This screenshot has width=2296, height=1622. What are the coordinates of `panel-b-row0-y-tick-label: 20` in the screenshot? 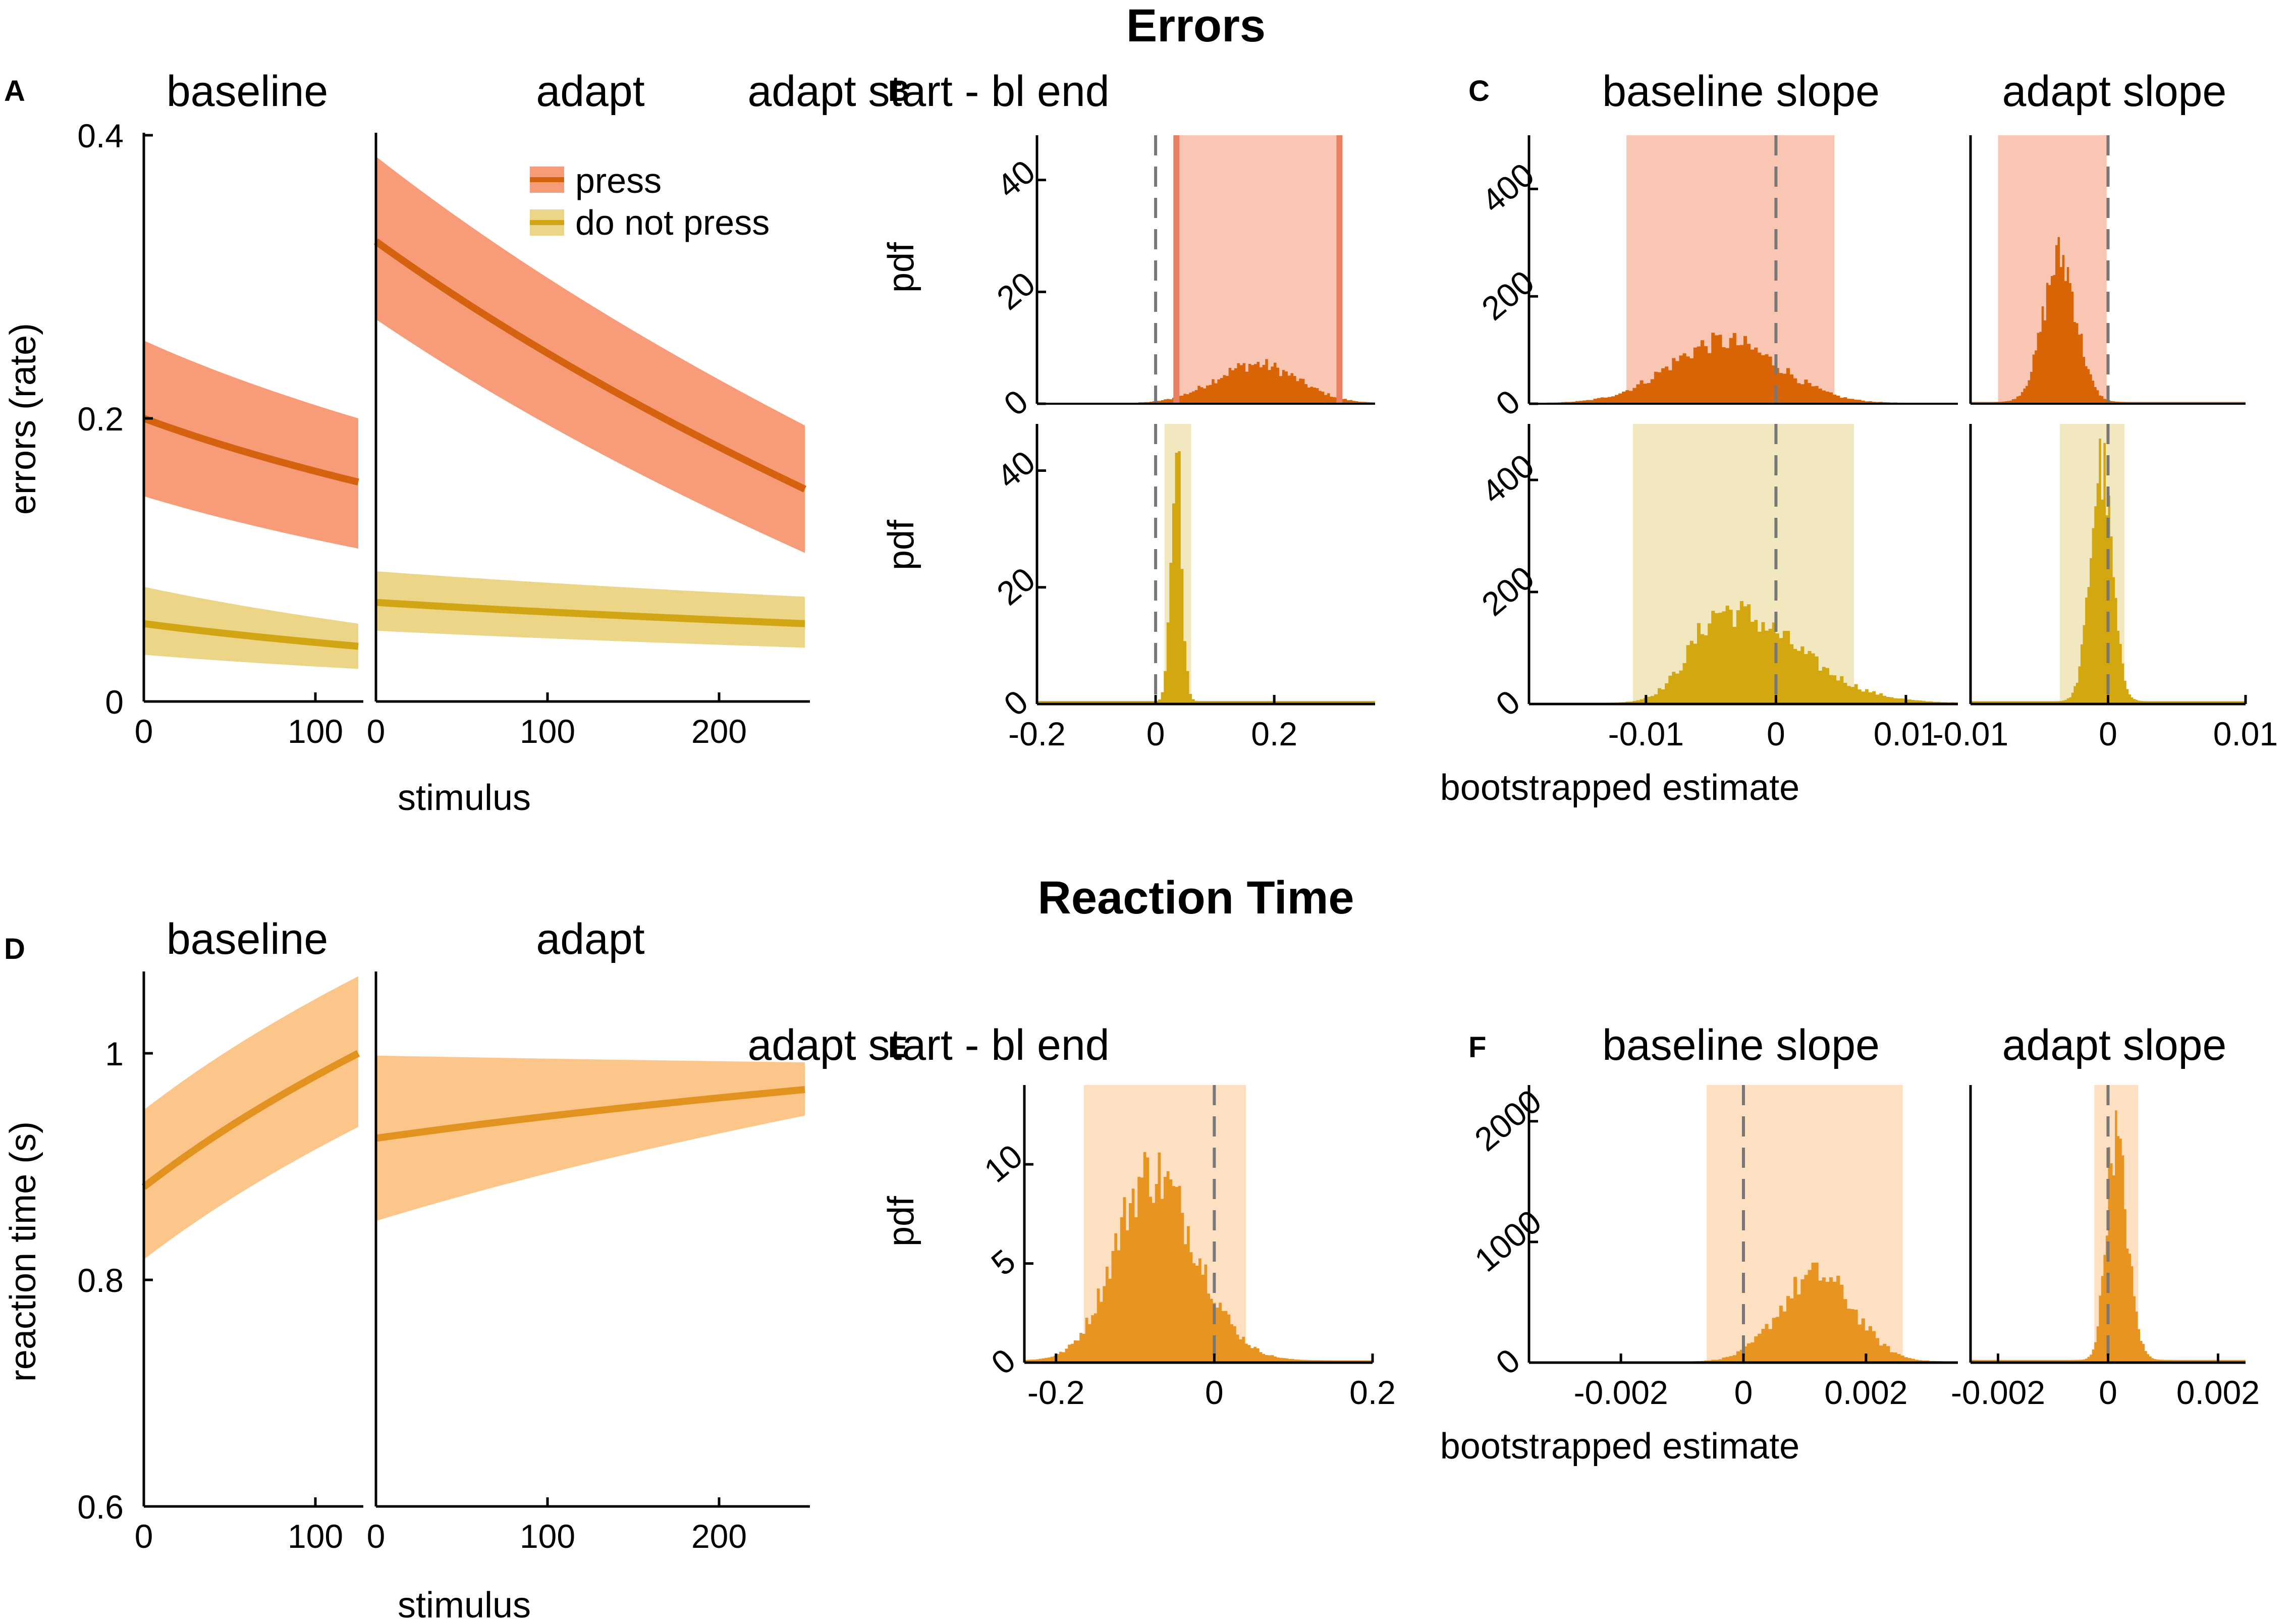 It's located at (1016, 290).